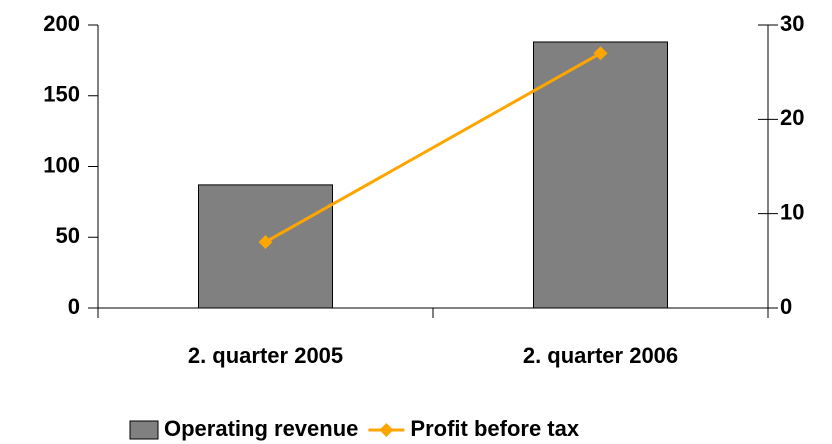  Describe the element at coordinates (74, 306) in the screenshot. I see `y-tick-label: 0` at that location.